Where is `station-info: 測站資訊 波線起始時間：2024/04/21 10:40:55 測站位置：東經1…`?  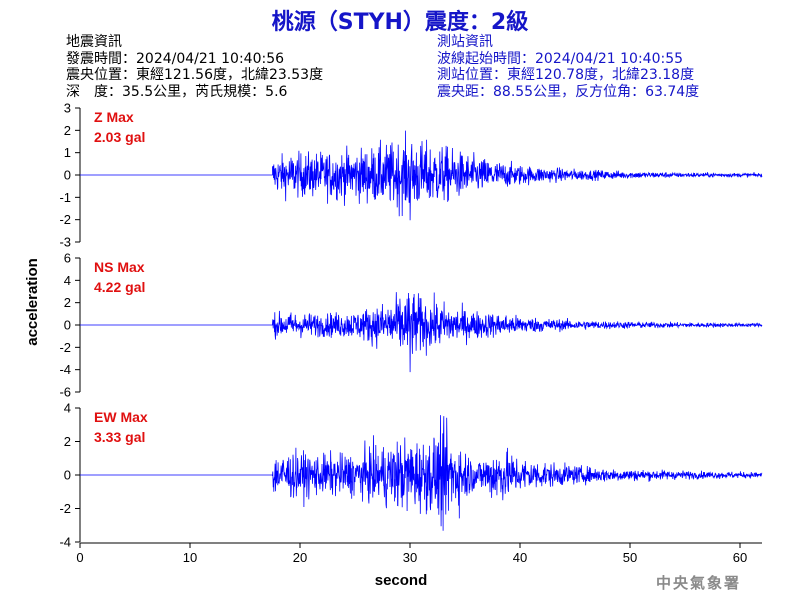 station-info: 測站資訊 波線起始時間：2024/04/21 10:40:55 測站位置：東經1… is located at coordinates (568, 67).